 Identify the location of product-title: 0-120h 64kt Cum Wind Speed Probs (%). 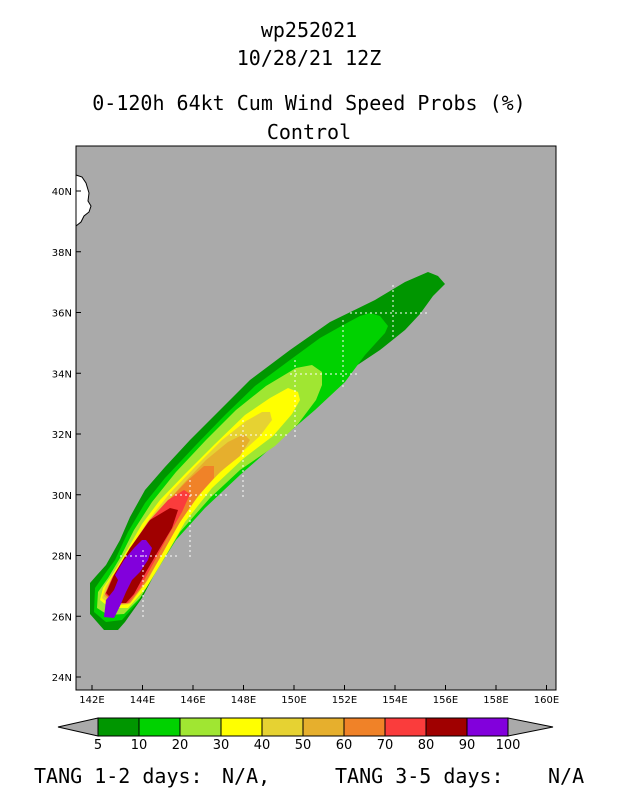
(309, 103).